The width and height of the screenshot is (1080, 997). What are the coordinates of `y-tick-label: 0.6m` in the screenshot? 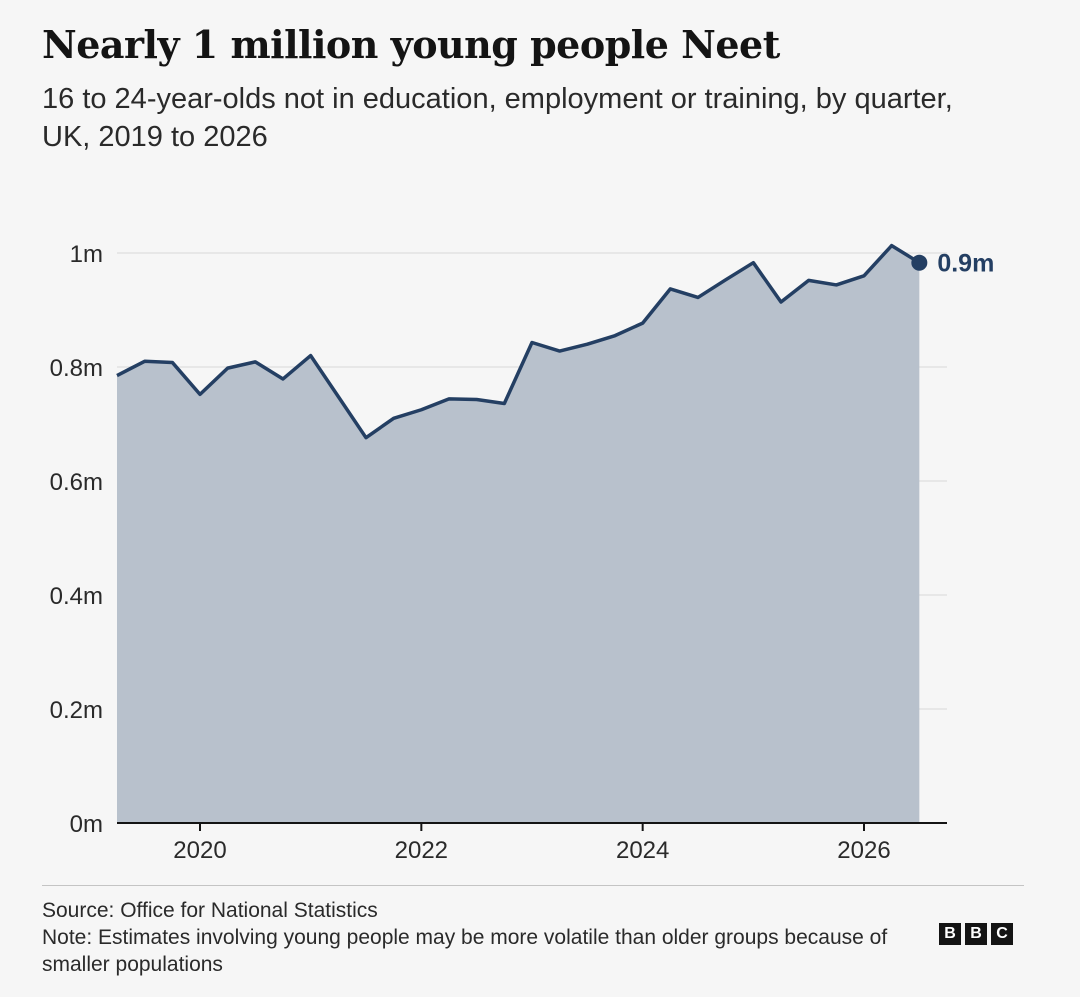 It's located at (76, 482).